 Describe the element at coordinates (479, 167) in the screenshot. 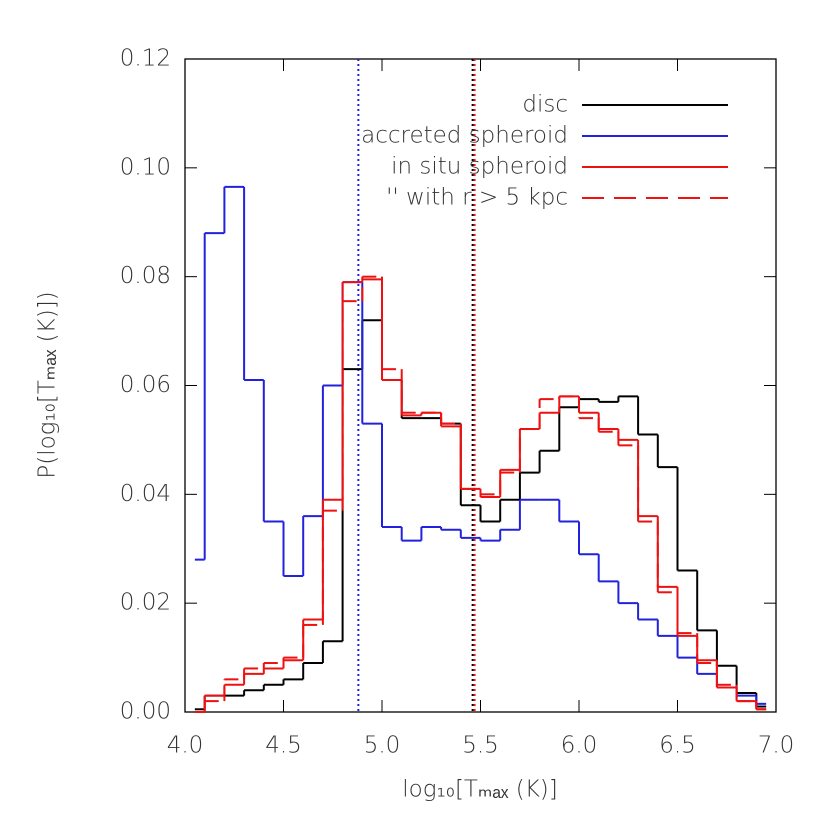

I see `legend-label: in situ spheroid` at that location.